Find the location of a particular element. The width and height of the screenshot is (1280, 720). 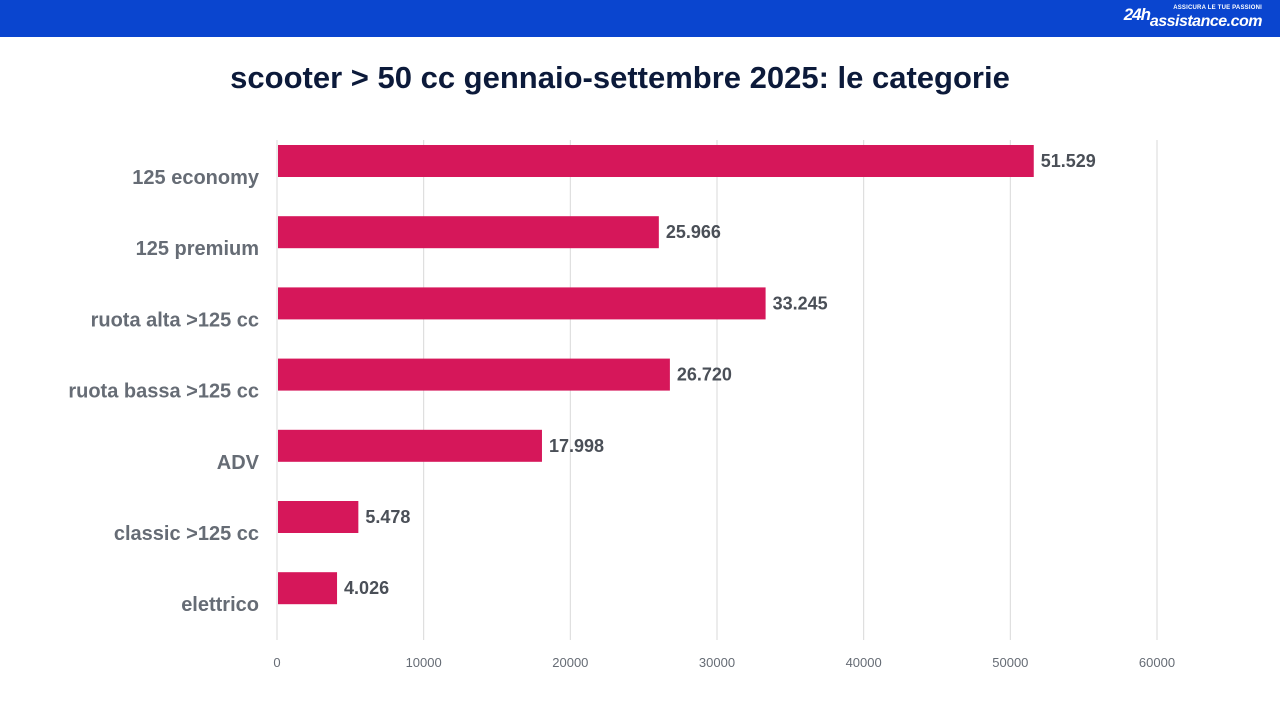

data-label: 51.529 is located at coordinates (1068, 161).